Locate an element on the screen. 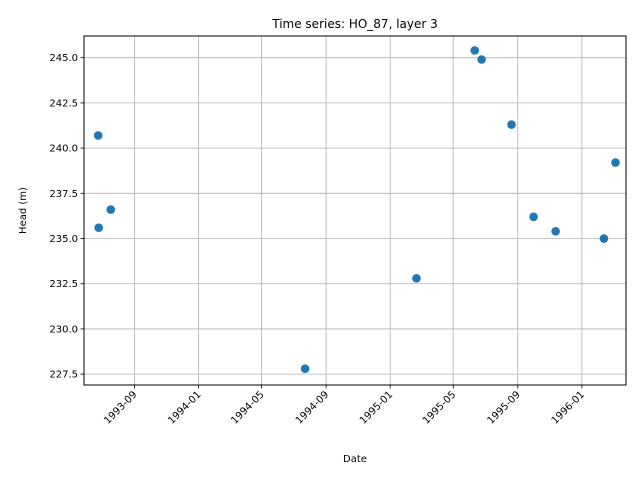 This screenshot has height=480, width=640. x-axis-label: Date is located at coordinates (355, 459).